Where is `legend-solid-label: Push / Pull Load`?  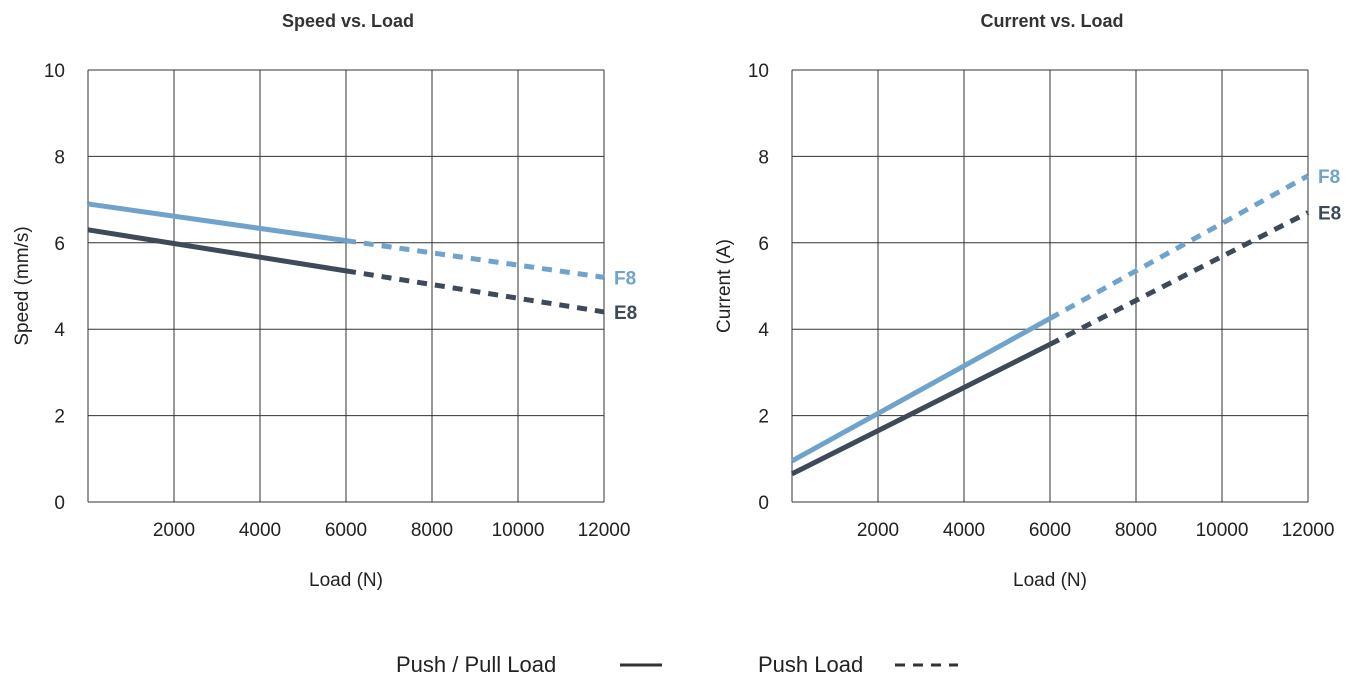
legend-solid-label: Push / Pull Load is located at coordinates (476, 664).